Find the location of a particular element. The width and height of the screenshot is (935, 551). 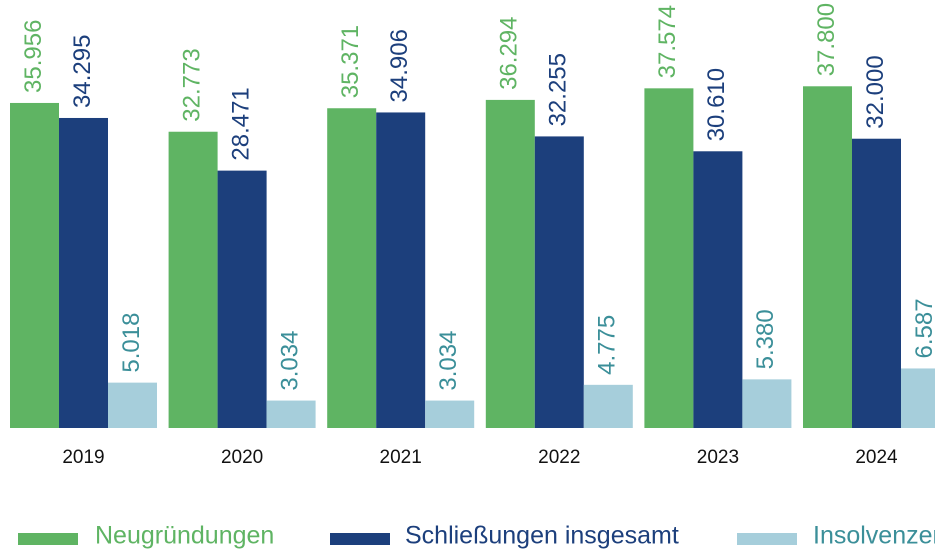

value-label: 35.371 is located at coordinates (350, 61).